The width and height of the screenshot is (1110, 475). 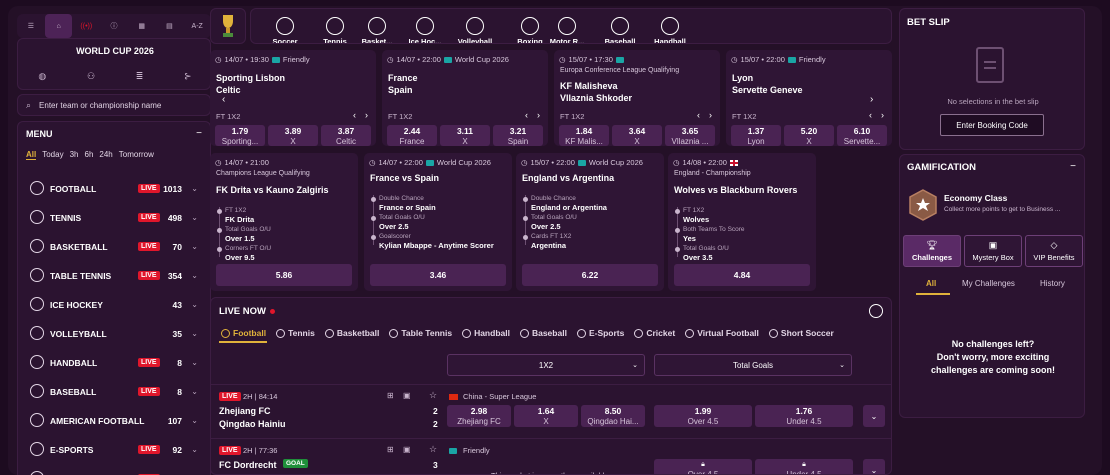 What do you see at coordinates (114, 420) in the screenshot?
I see `menu-item-american-football: AMERICAN FOOTBALL 107 ⌄` at bounding box center [114, 420].